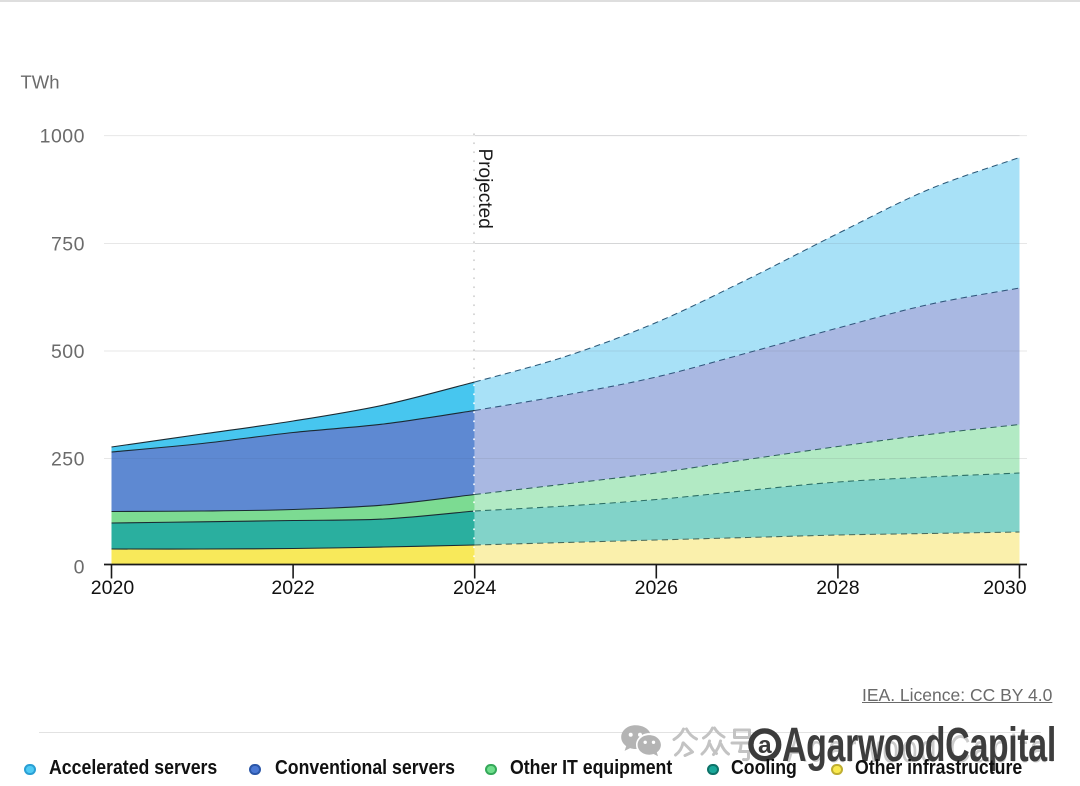  What do you see at coordinates (40, 82) in the screenshot?
I see `svg-text: TWh` at bounding box center [40, 82].